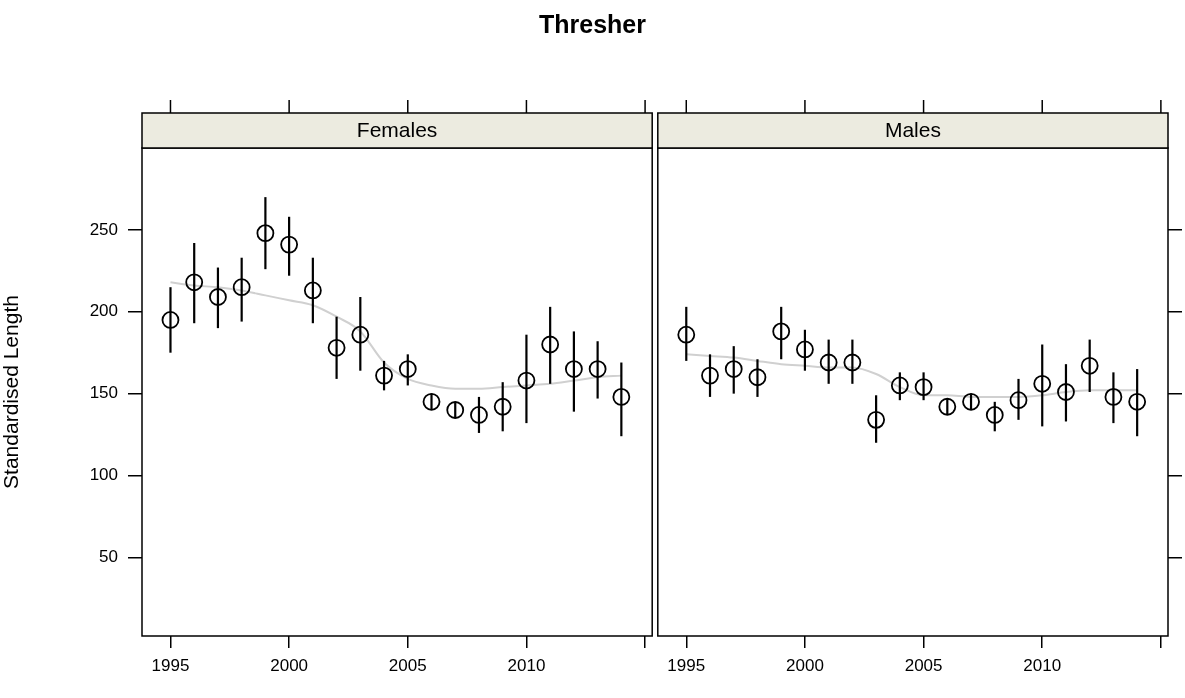  Describe the element at coordinates (103, 311) in the screenshot. I see `y-tick-label: 200` at that location.